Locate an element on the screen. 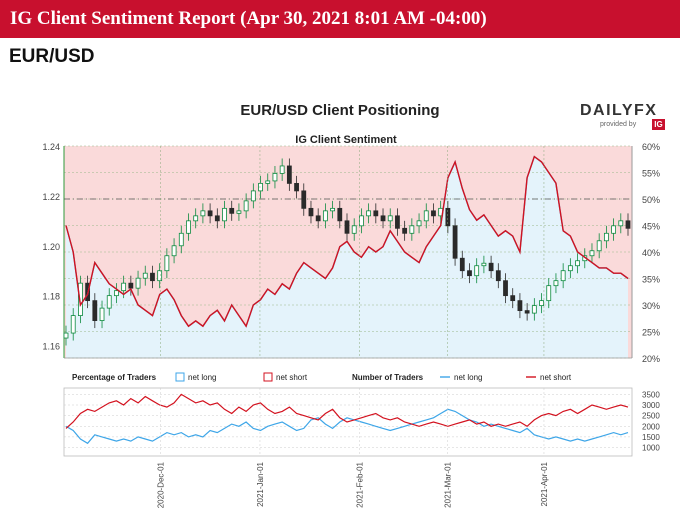  num-legend-label: Number of Traders is located at coordinates (388, 377).